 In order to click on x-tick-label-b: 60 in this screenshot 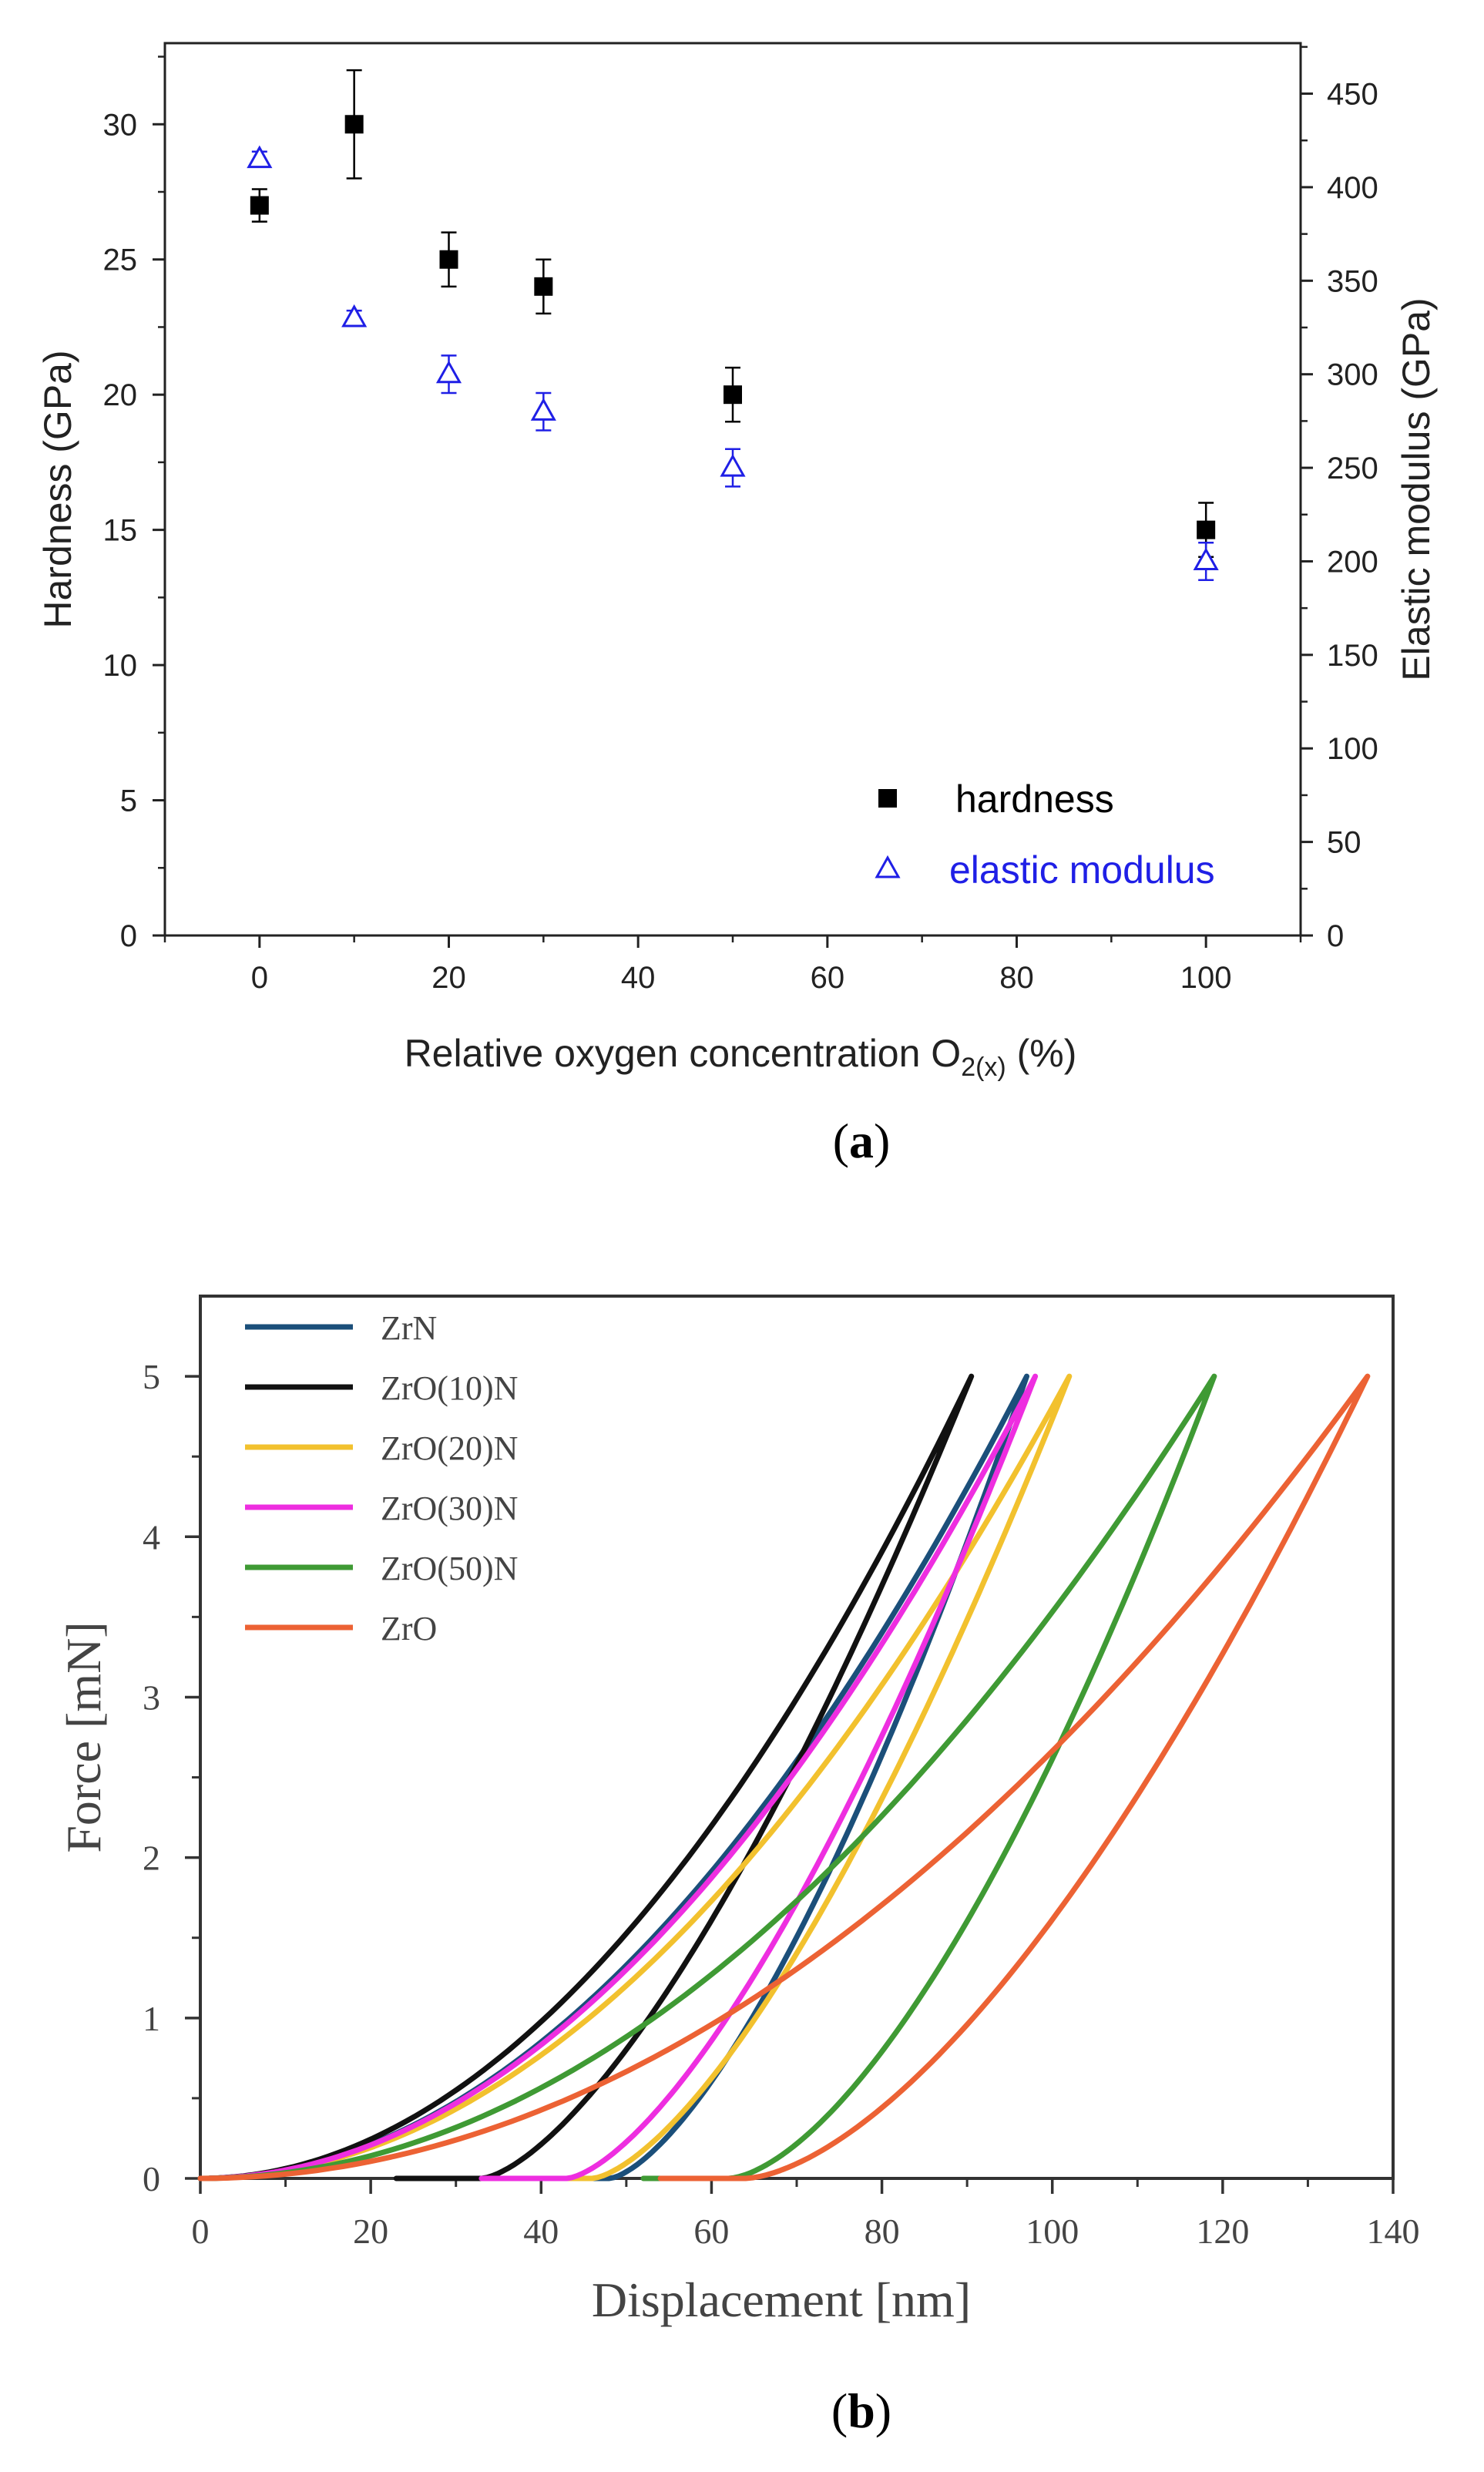, I will do `click(711, 2231)`.